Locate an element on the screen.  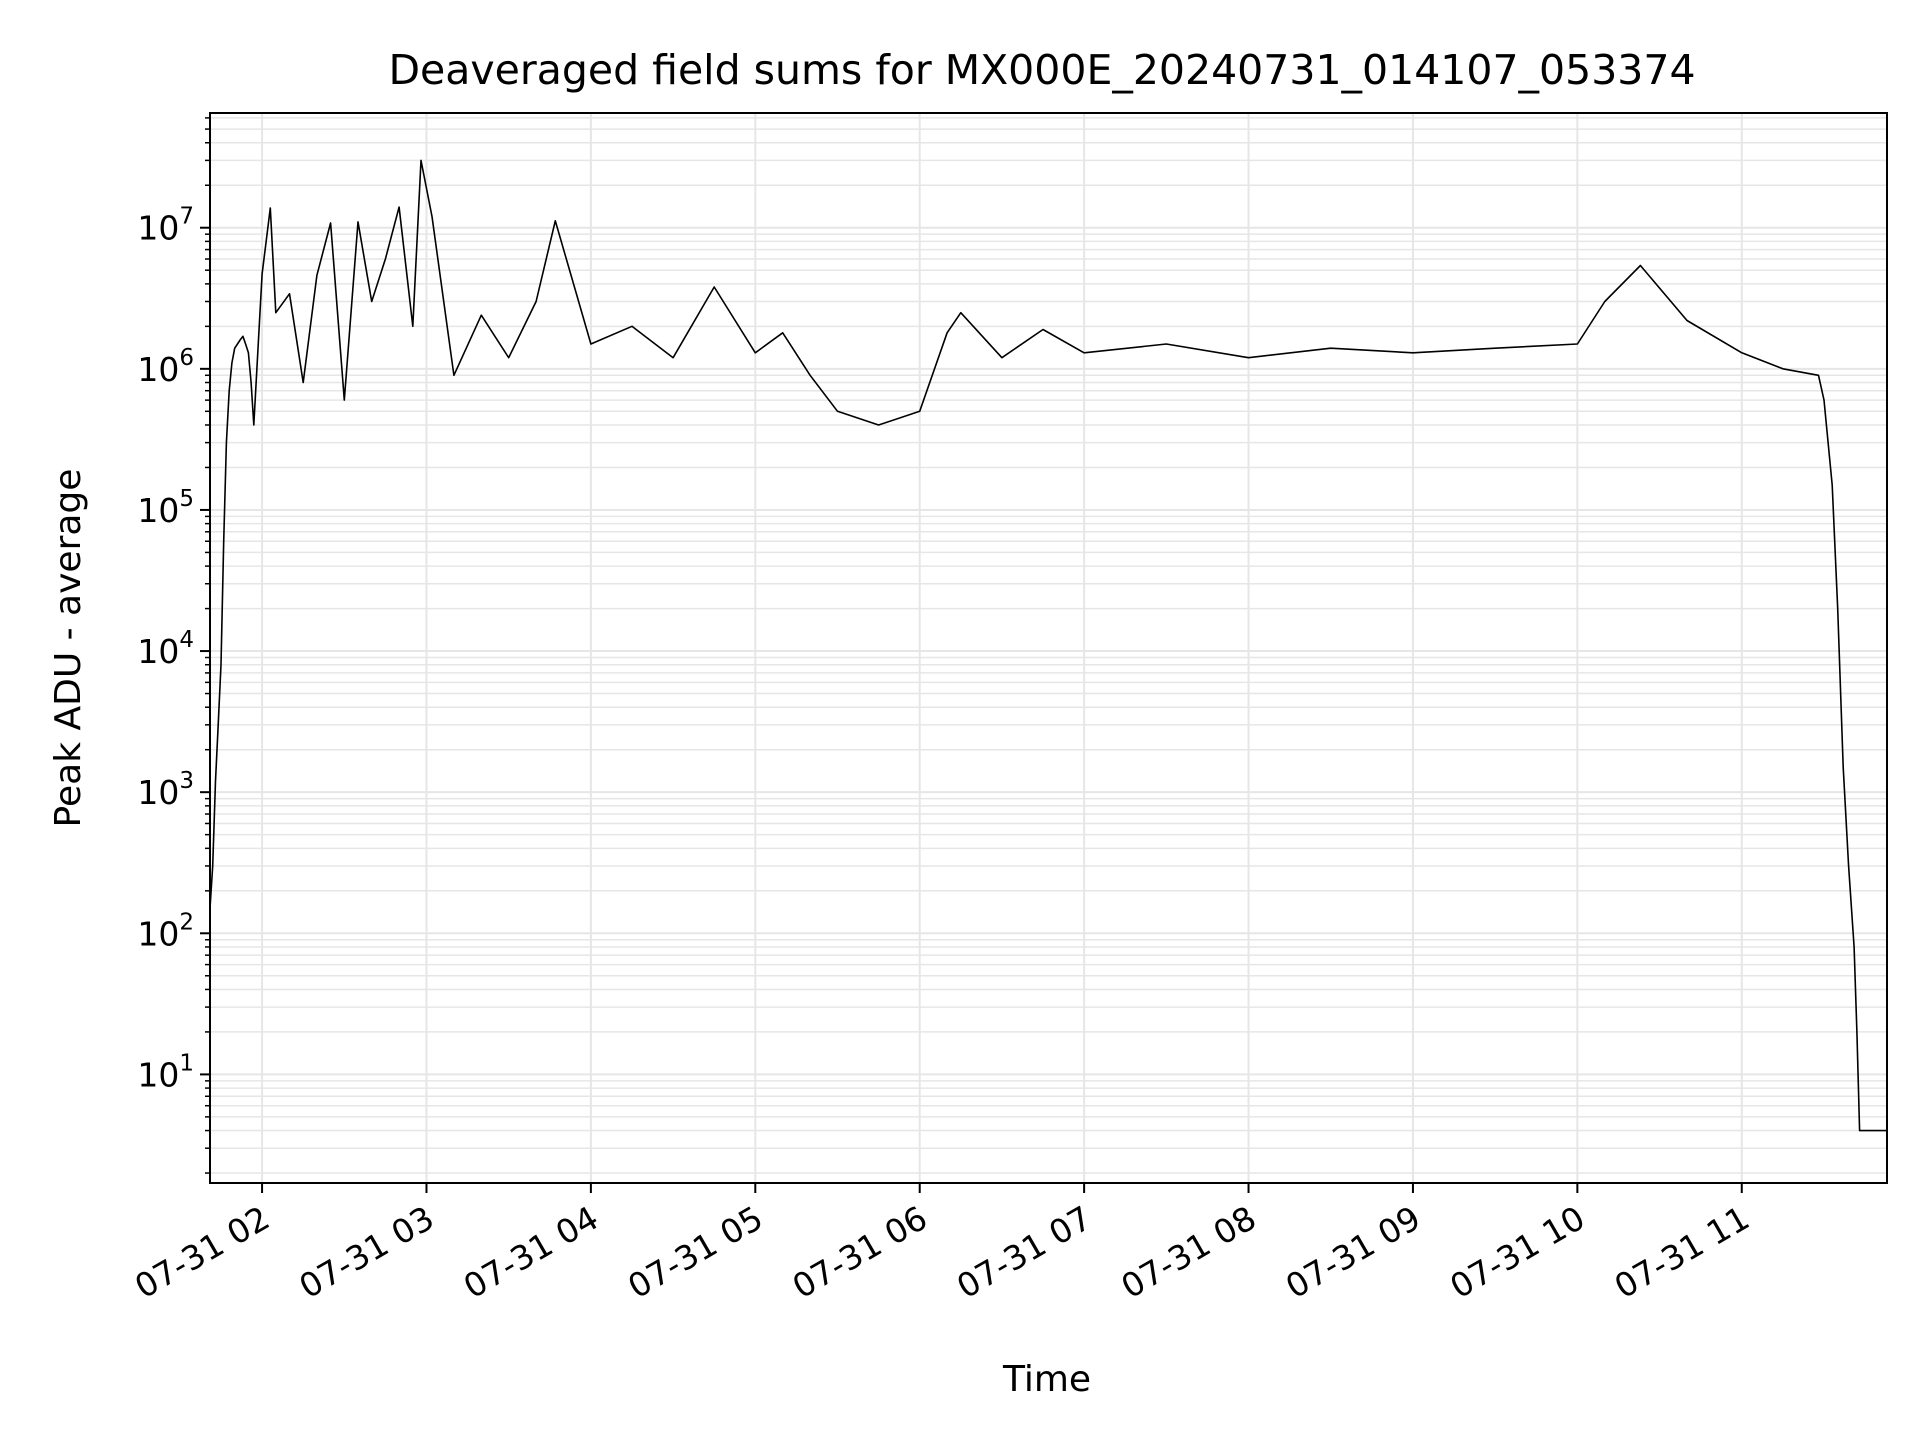
x-axis-label: Time is located at coordinates (1046, 1379).